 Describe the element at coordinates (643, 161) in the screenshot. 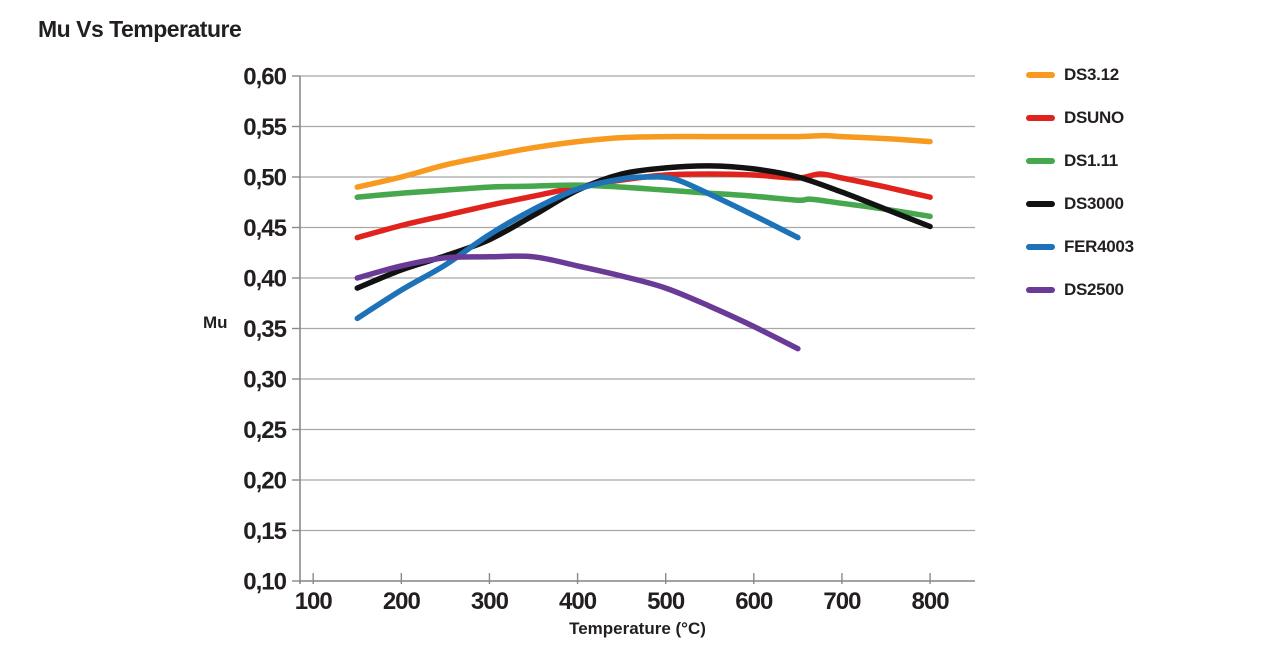

I see `series-line-DS3.12` at that location.